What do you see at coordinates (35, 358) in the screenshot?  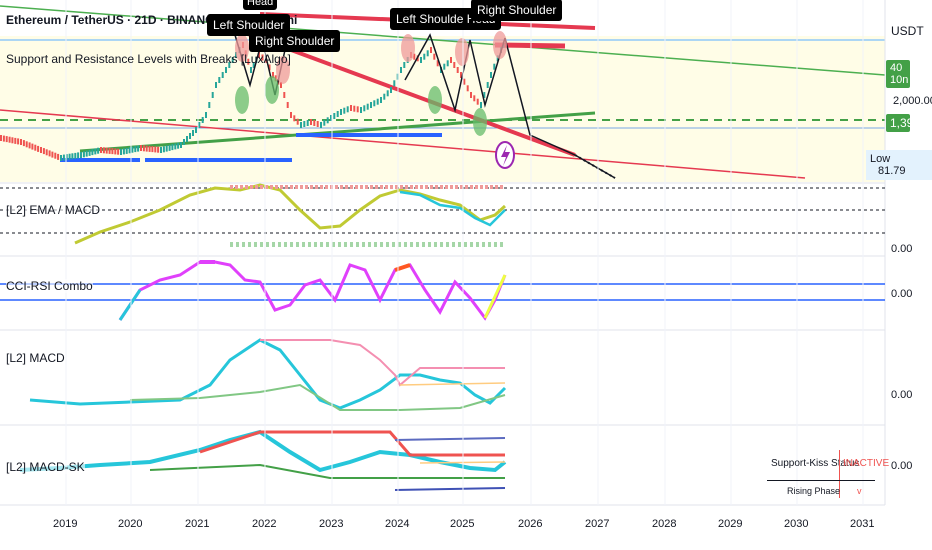 I see `pane-label-macd: [L2] MACD` at bounding box center [35, 358].